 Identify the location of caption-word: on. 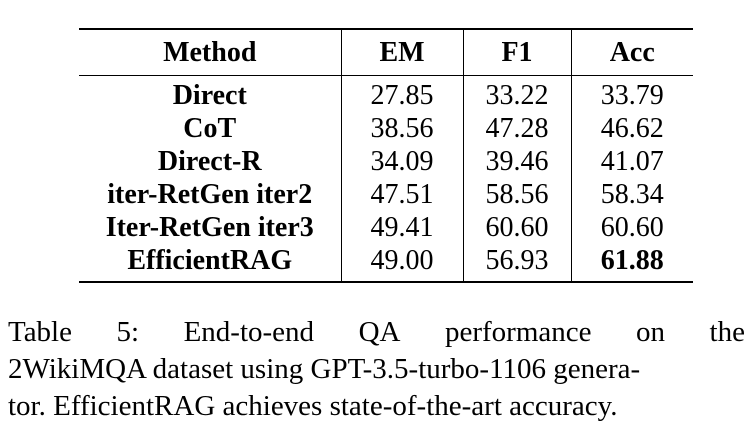
(651, 332).